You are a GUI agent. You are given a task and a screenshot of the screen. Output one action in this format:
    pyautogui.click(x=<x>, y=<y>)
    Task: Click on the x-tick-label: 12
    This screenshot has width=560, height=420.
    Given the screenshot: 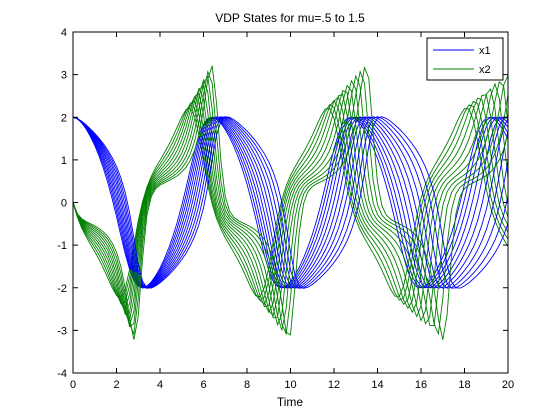 What is the action you would take?
    pyautogui.click(x=334, y=385)
    